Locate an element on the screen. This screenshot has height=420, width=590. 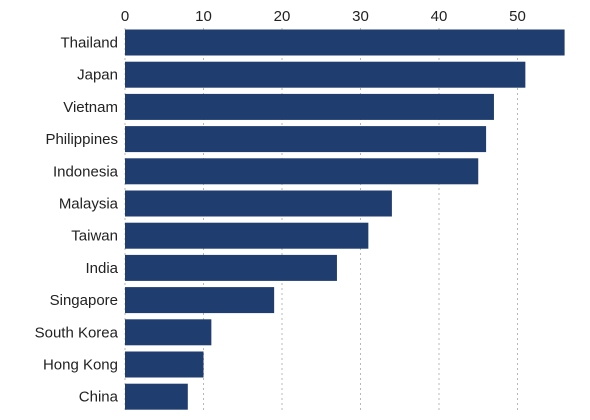
bar-japan is located at coordinates (325, 74).